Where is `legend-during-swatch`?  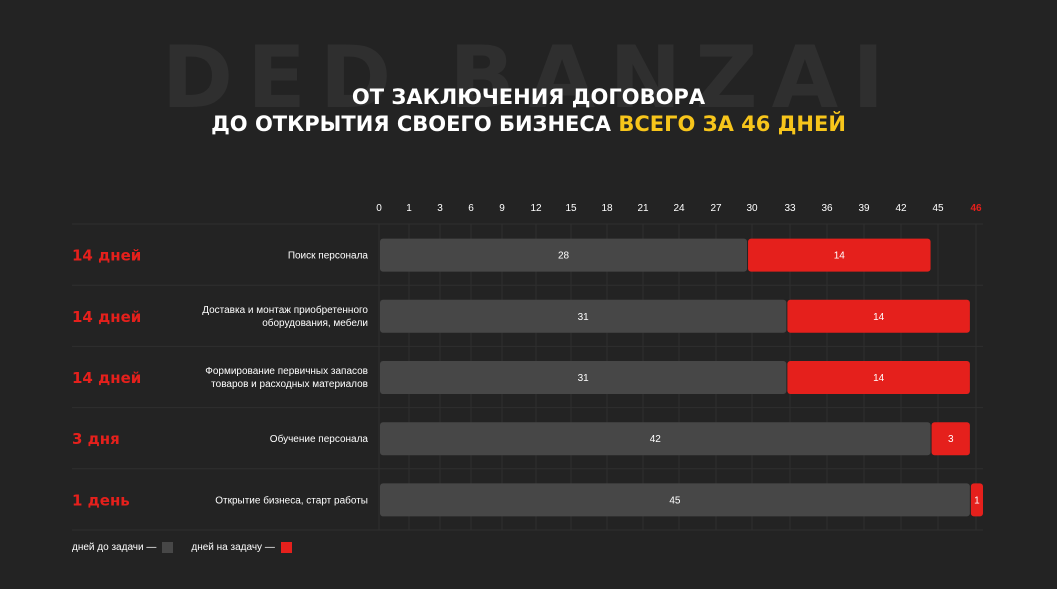
legend-during-swatch is located at coordinates (286, 547).